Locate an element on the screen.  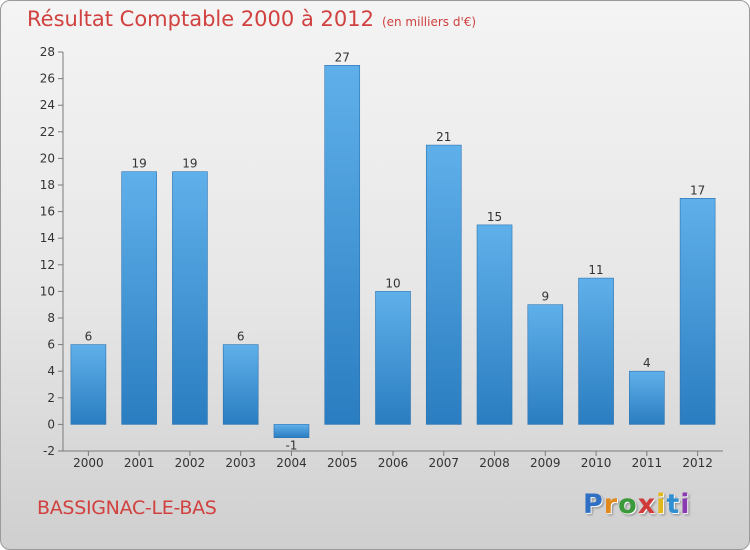
logo-letter: o is located at coordinates (628, 504).